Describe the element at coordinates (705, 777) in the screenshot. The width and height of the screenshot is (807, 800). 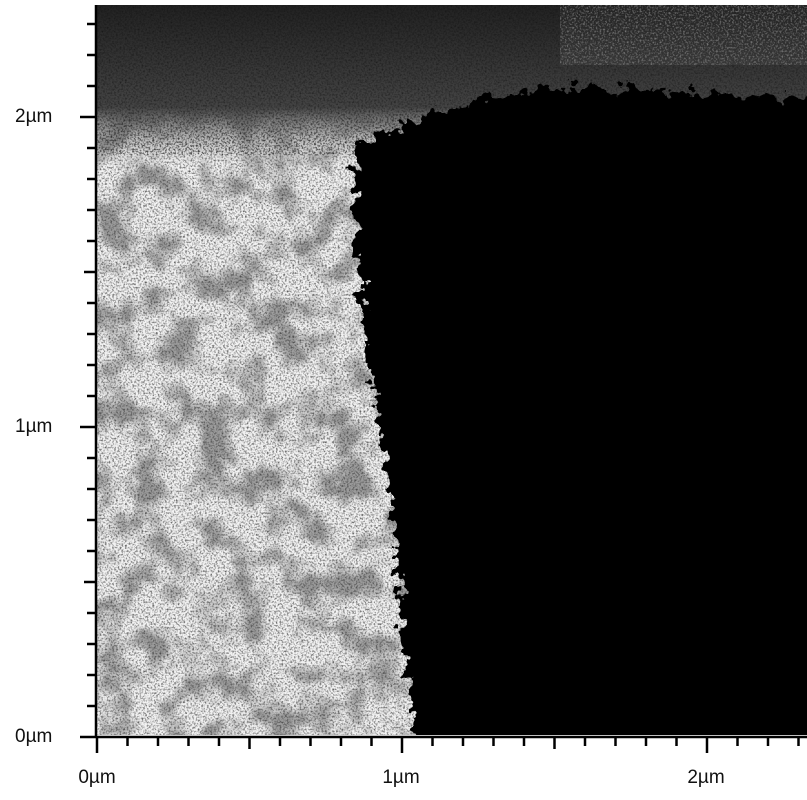
I see `x-tick-label: 2µm` at that location.